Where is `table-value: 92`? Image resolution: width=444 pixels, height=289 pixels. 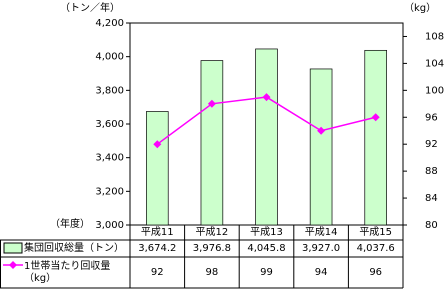 table-value: 92 is located at coordinates (157, 272).